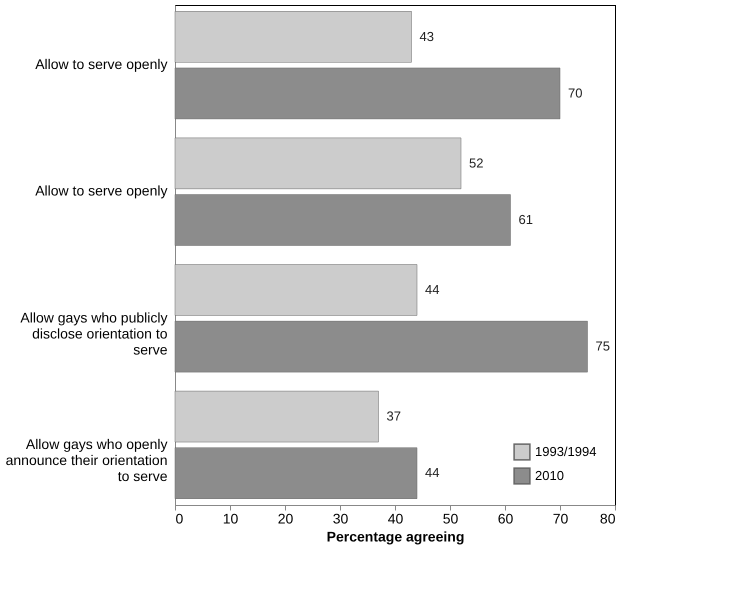  I want to click on data-label: 70, so click(575, 92).